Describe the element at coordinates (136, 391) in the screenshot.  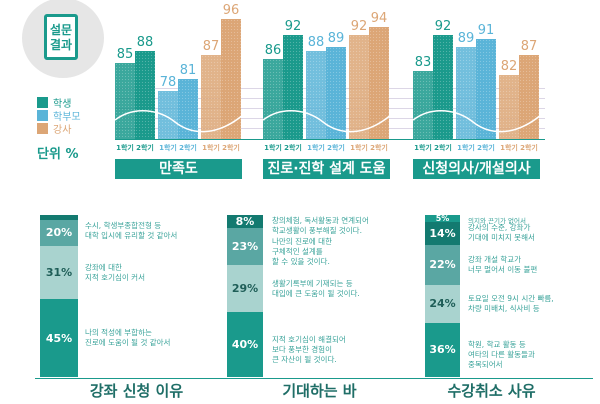
I see `breakdown-title: 강좌 신청 이유` at that location.